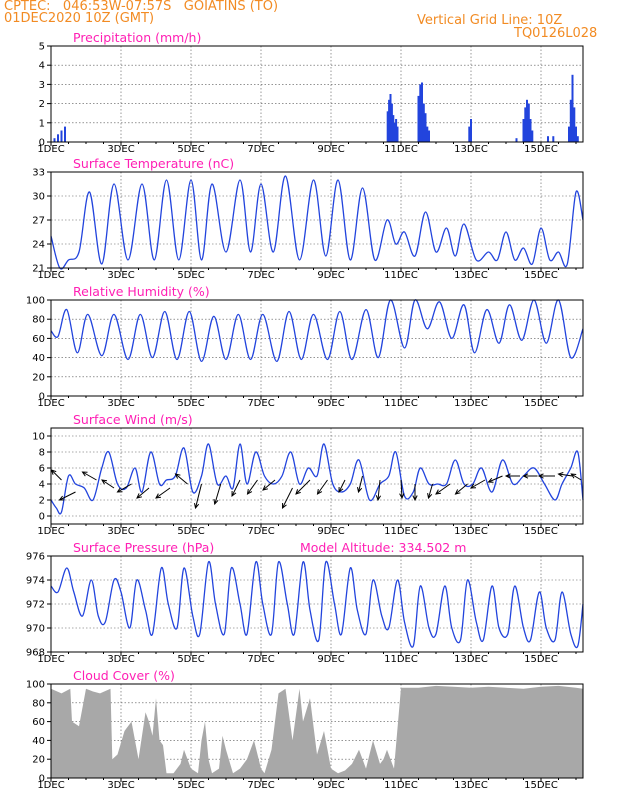  What do you see at coordinates (317, 604) in the screenshot?
I see `pres-line` at bounding box center [317, 604].